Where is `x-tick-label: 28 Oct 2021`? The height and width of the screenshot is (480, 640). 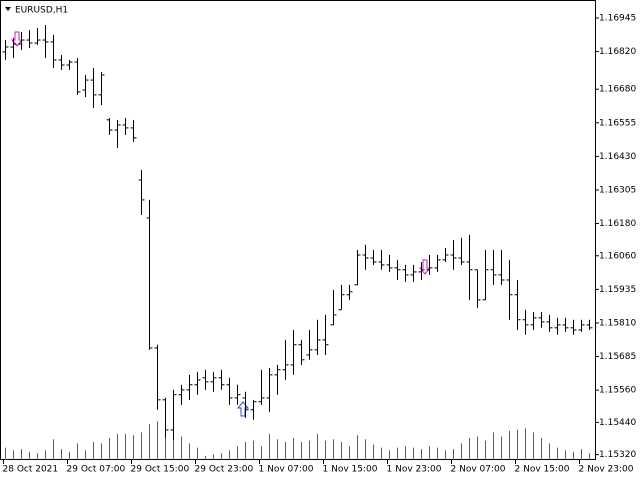 x-tick-label: 28 Oct 2021 is located at coordinates (31, 470).